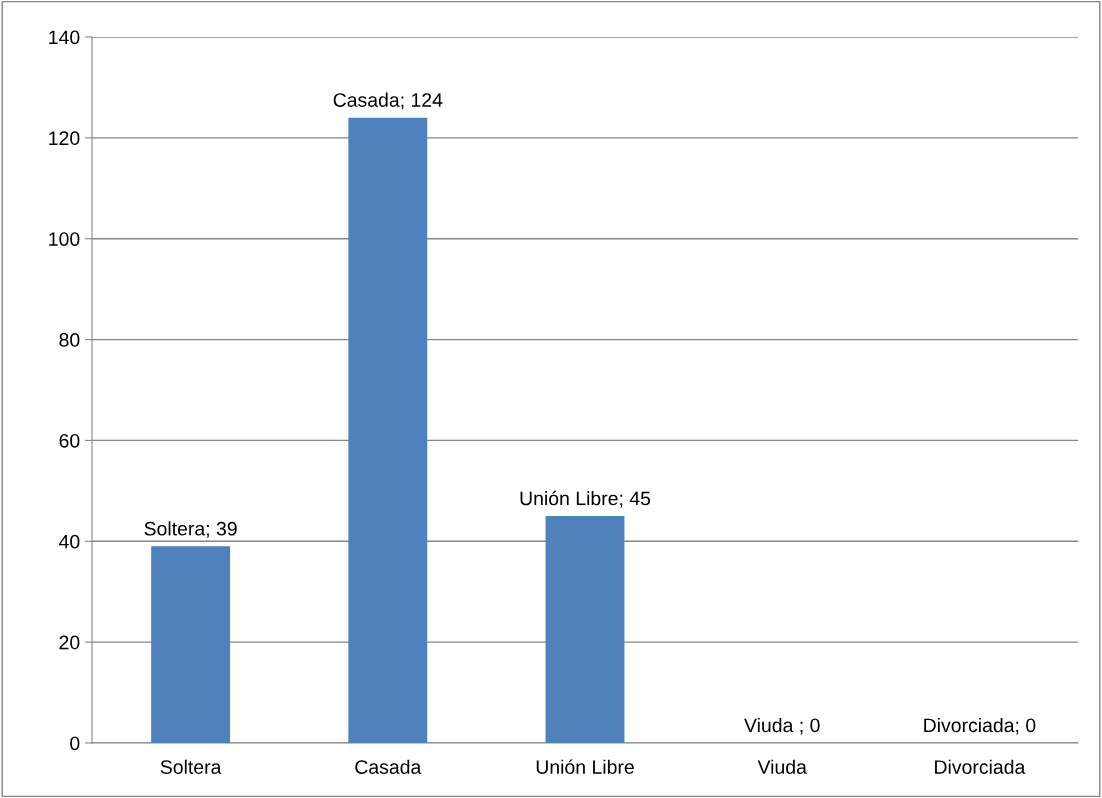  I want to click on data-label: Unión Libre; 45, so click(585, 499).